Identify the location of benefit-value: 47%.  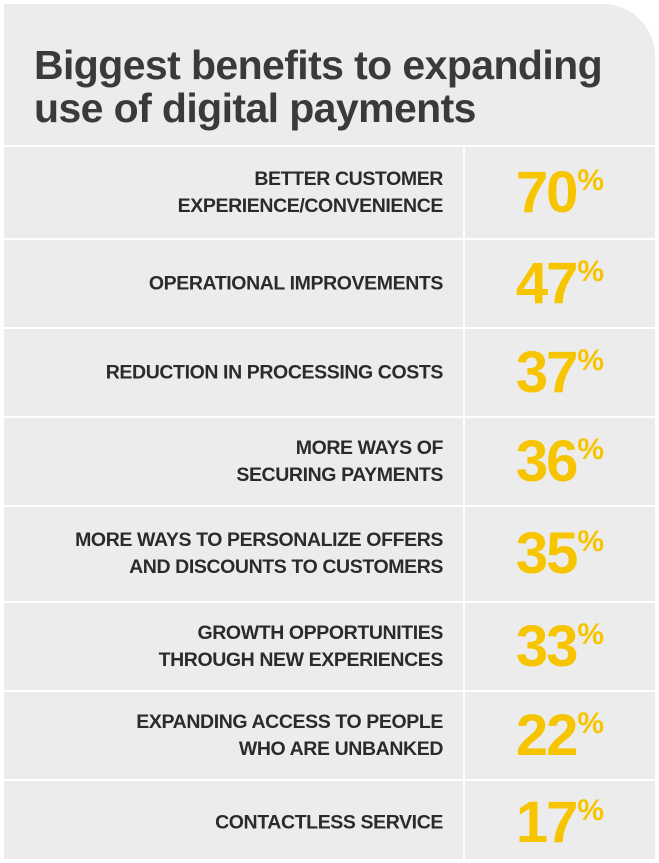
(560, 283).